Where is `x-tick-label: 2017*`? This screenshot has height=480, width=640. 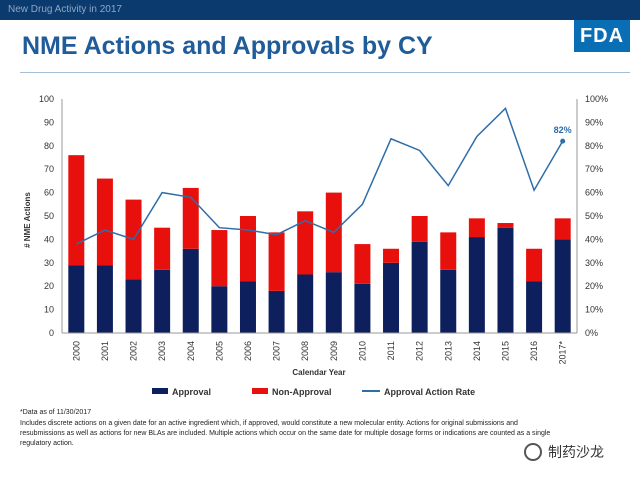 x-tick-label: 2017* is located at coordinates (563, 353).